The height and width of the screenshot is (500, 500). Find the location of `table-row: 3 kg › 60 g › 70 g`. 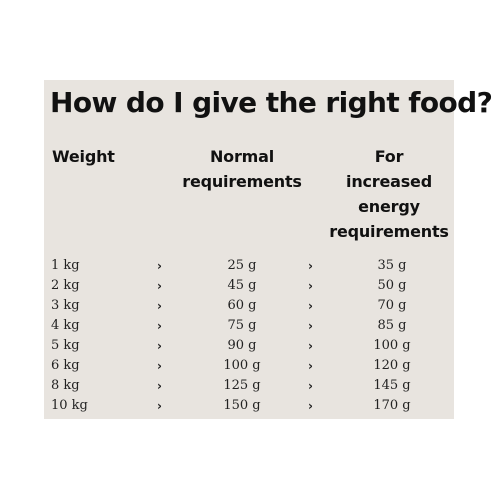

table-row: 3 kg › 60 g › 70 g is located at coordinates (249, 306).